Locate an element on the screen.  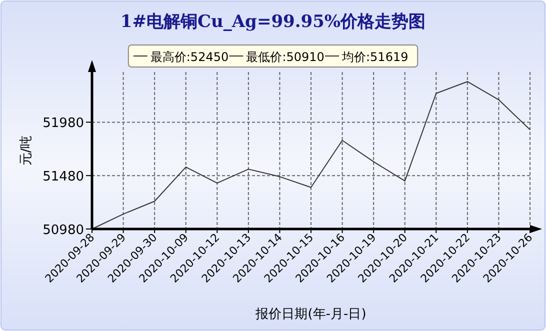
text: 最低价:50910 is located at coordinates (285, 57).